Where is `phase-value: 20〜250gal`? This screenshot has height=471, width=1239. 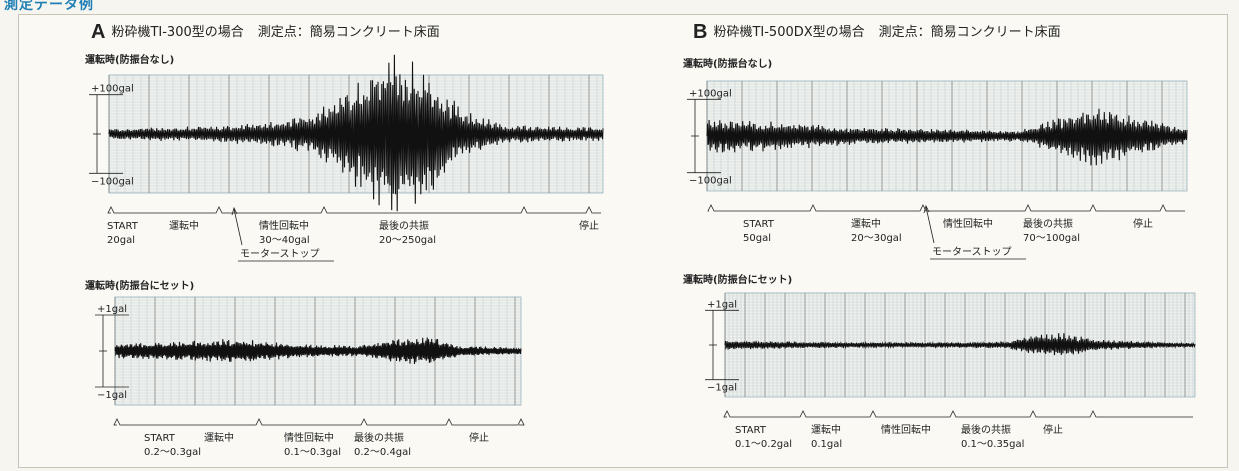
phase-value: 20〜250gal is located at coordinates (407, 240).